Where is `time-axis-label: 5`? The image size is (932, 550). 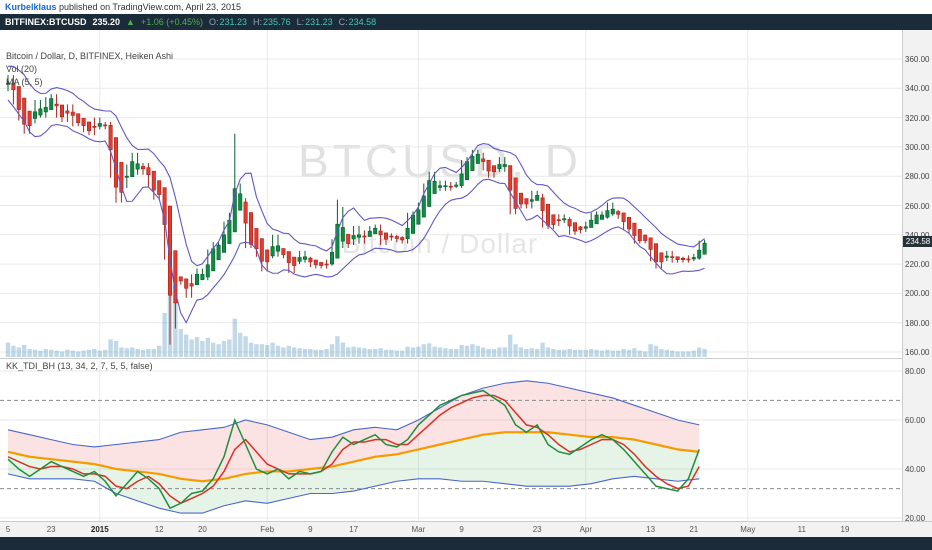
time-axis-label: 5 is located at coordinates (8, 529).